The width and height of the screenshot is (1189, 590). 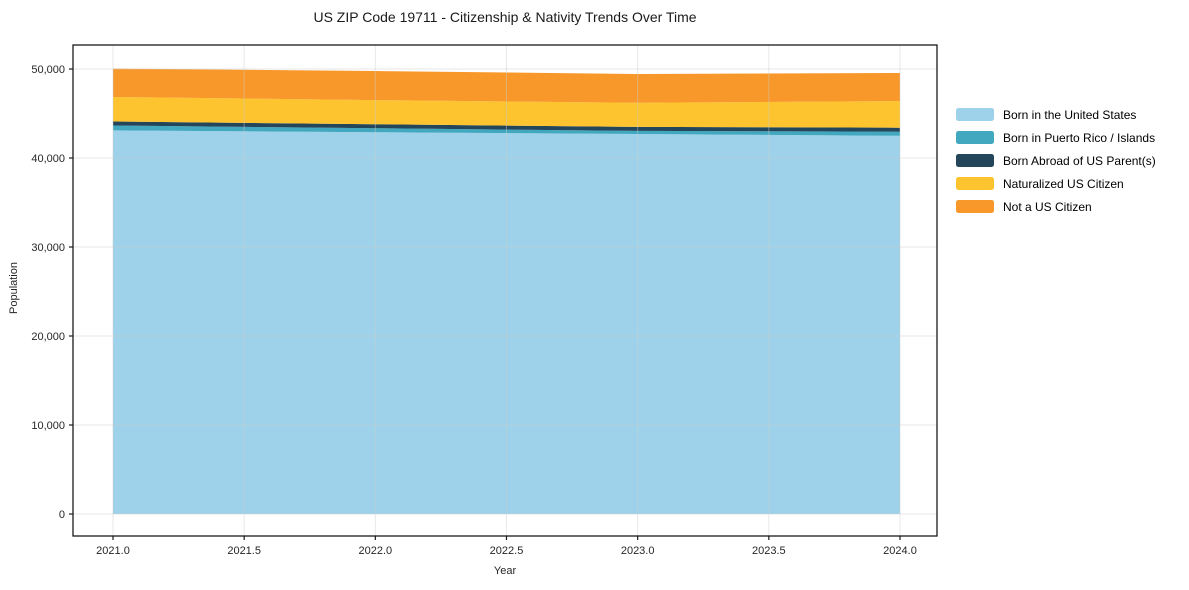 What do you see at coordinates (113, 551) in the screenshot?
I see `x-tick-label: 2021.0` at bounding box center [113, 551].